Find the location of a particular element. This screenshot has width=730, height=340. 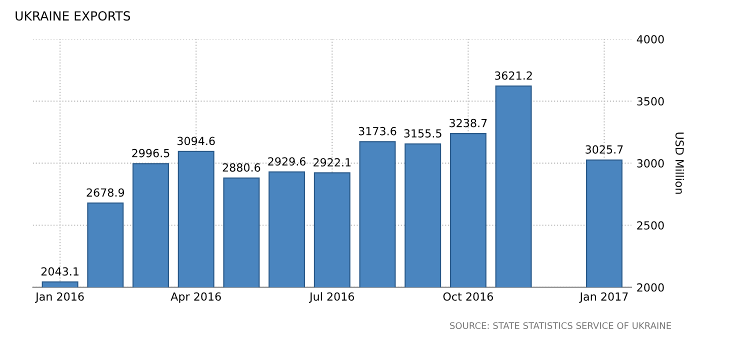

y-axis-title: USD Million is located at coordinates (679, 163).